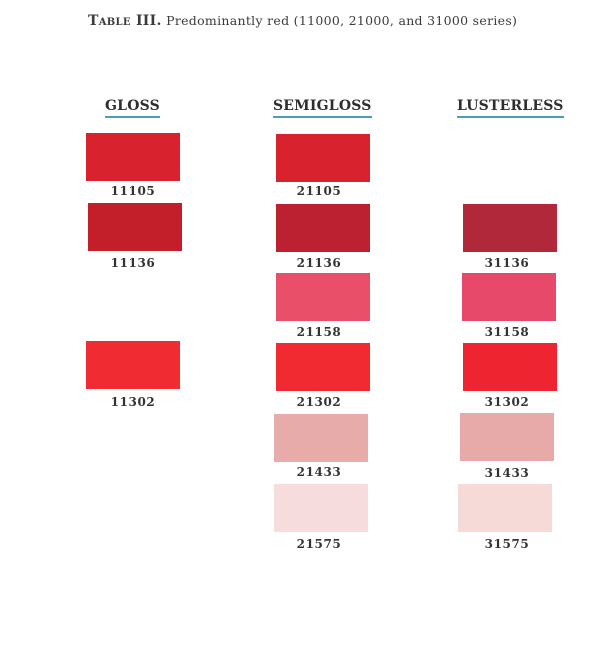 The image size is (600, 645). Describe the element at coordinates (319, 191) in the screenshot. I see `chip-code-21105: 21105` at that location.